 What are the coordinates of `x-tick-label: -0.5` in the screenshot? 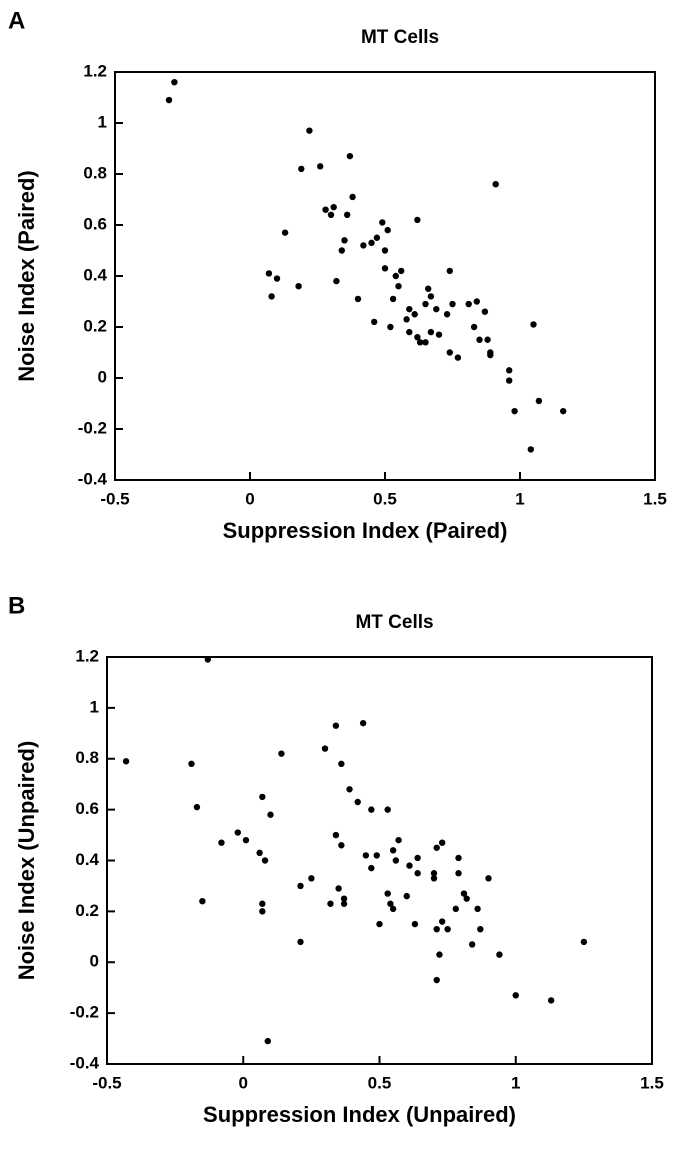 It's located at (114, 498).